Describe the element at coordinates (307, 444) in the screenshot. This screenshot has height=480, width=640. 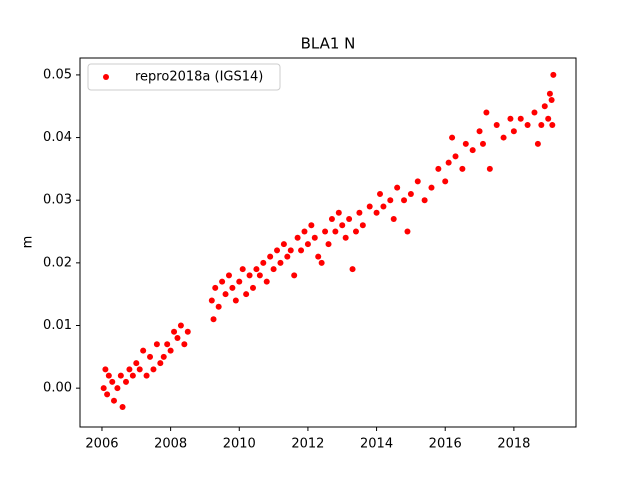
I see `x-tick-label: 2012` at that location.